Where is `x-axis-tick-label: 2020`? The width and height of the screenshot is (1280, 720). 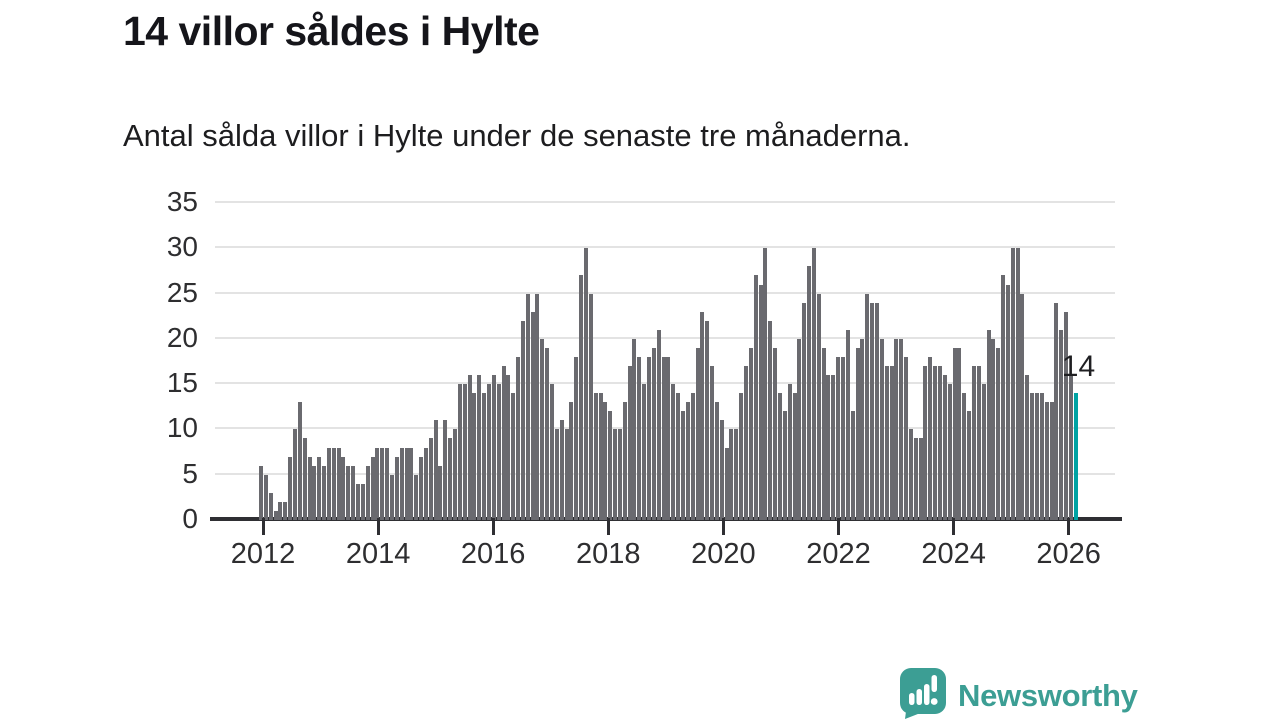
x-axis-tick-label: 2020 is located at coordinates (723, 554).